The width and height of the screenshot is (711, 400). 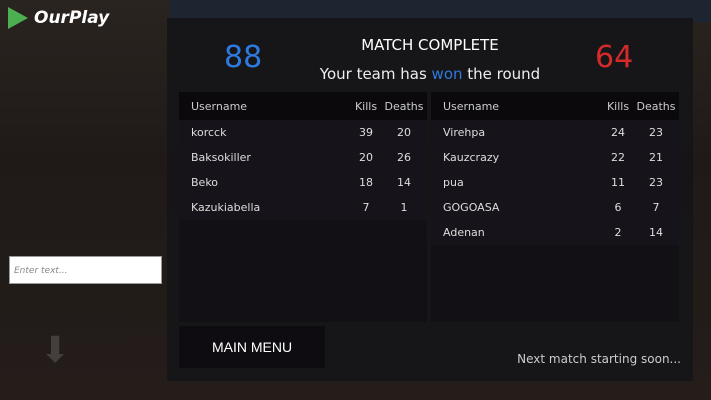 What do you see at coordinates (618, 157) in the screenshot?
I see `player-kills: 22` at bounding box center [618, 157].